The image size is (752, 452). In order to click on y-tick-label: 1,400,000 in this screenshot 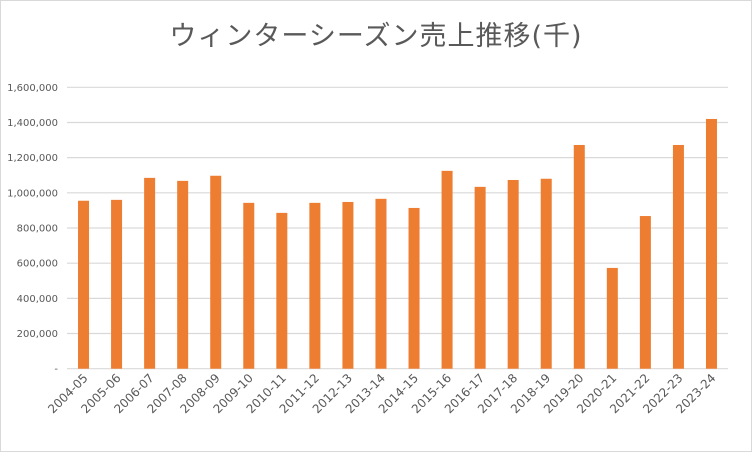, I will do `click(32, 123)`.